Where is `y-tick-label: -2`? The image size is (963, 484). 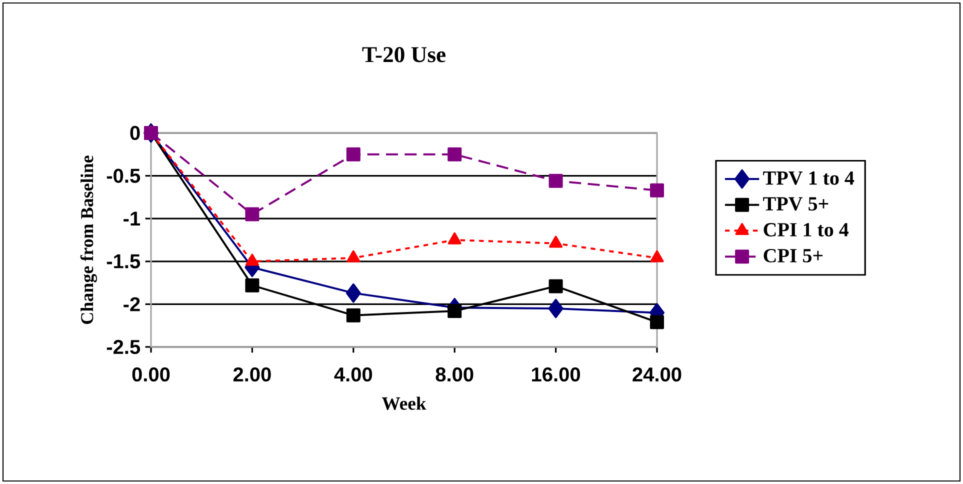
y-tick-label: -2 is located at coordinates (132, 304).